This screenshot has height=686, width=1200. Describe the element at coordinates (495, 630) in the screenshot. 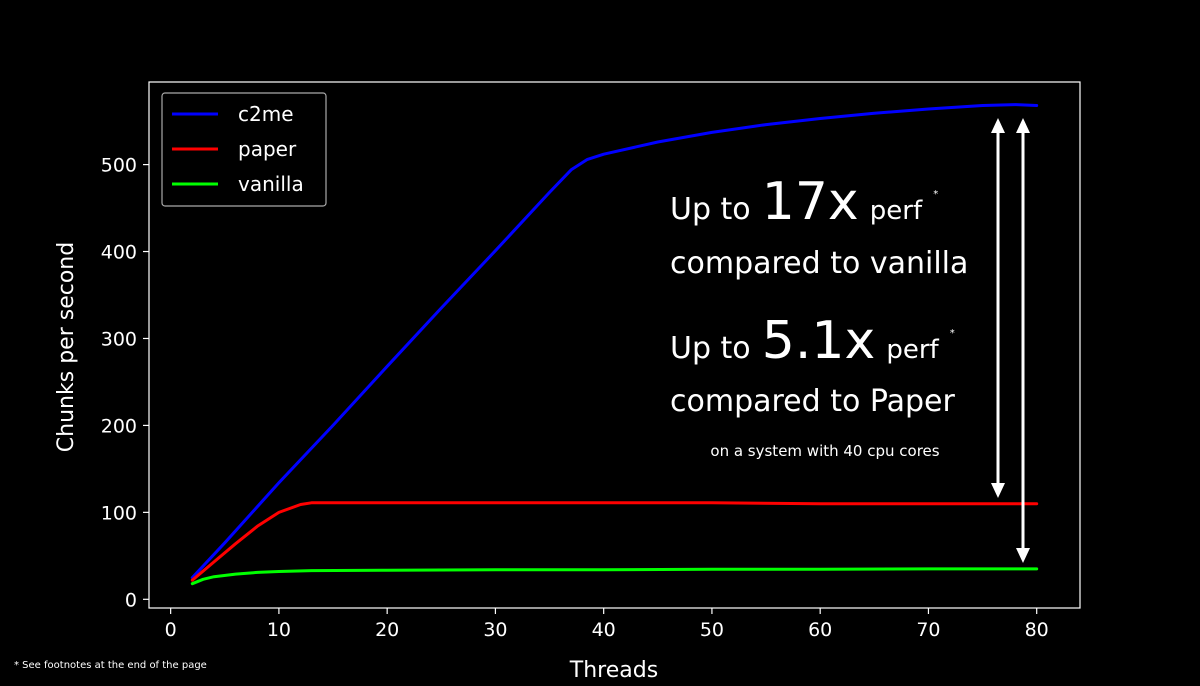

I see `x-tick-label: 30` at that location.